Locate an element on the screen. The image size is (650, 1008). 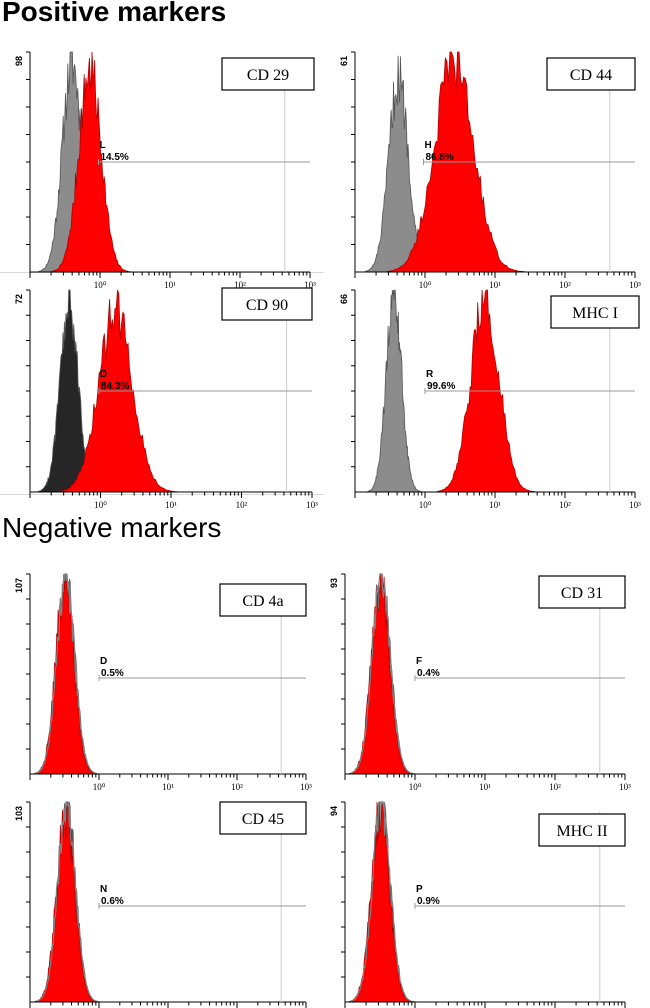
histogram-cd-44: 61 10⁰ 10¹ 10² 10³ H86.8% CD 44 is located at coordinates (490, 170).